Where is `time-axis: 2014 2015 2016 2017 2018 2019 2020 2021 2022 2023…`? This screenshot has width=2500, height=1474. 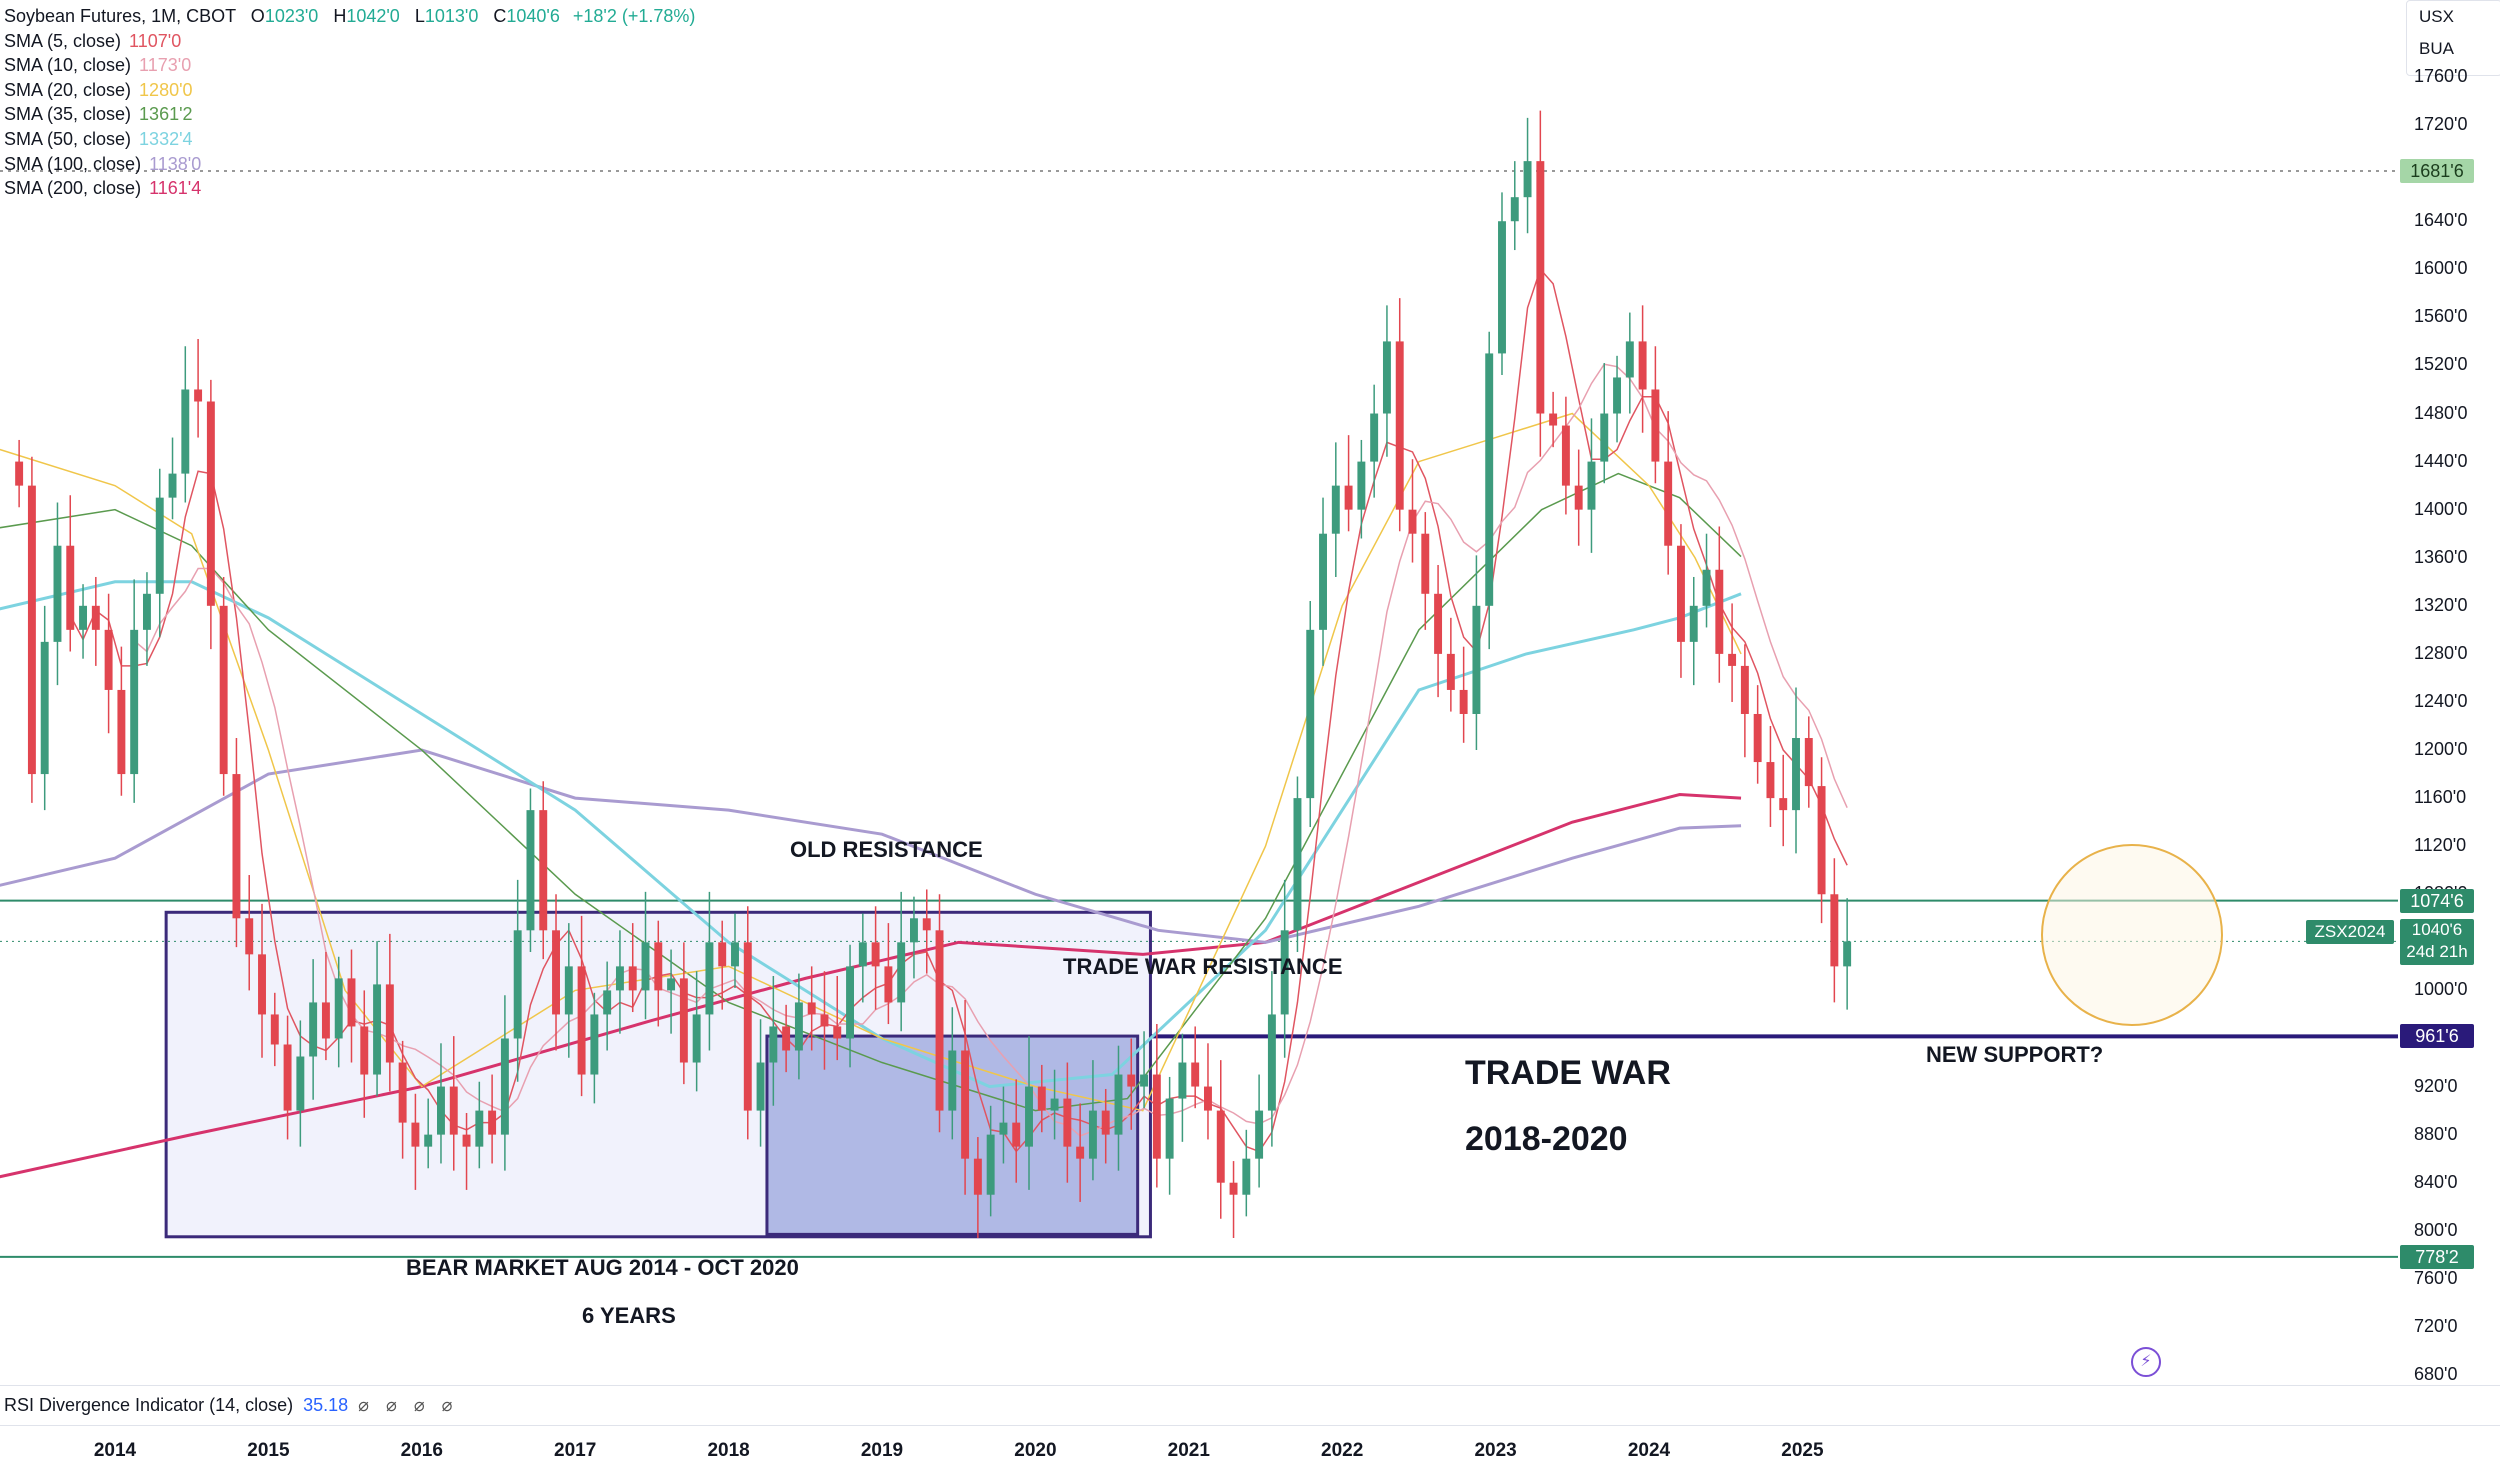
time-axis: 2014 2015 2016 2017 2018 2019 2020 2021 2022 2023… is located at coordinates (1250, 1449).